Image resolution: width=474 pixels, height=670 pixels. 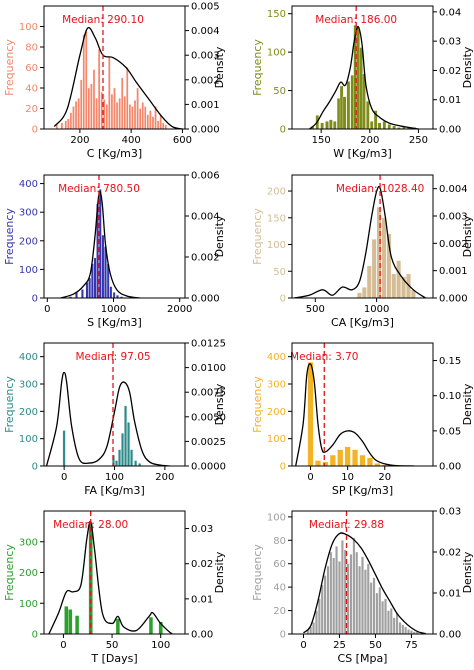 What do you see at coordinates (321, 140) in the screenshot?
I see `x-tick-label: 150` at bounding box center [321, 140].